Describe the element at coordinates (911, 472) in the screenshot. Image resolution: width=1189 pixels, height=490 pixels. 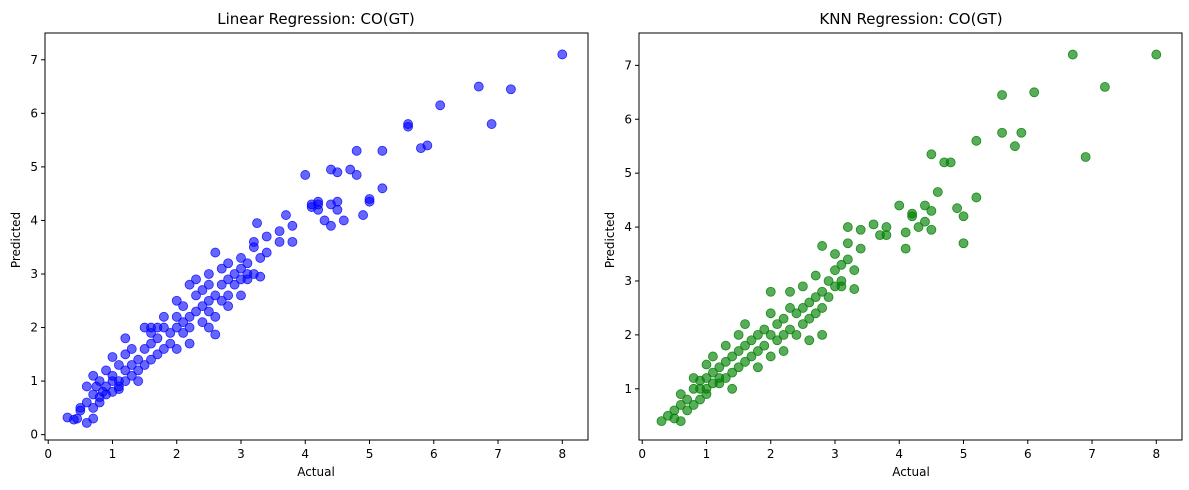
I see `knn-x-axis-label: Actual` at that location.